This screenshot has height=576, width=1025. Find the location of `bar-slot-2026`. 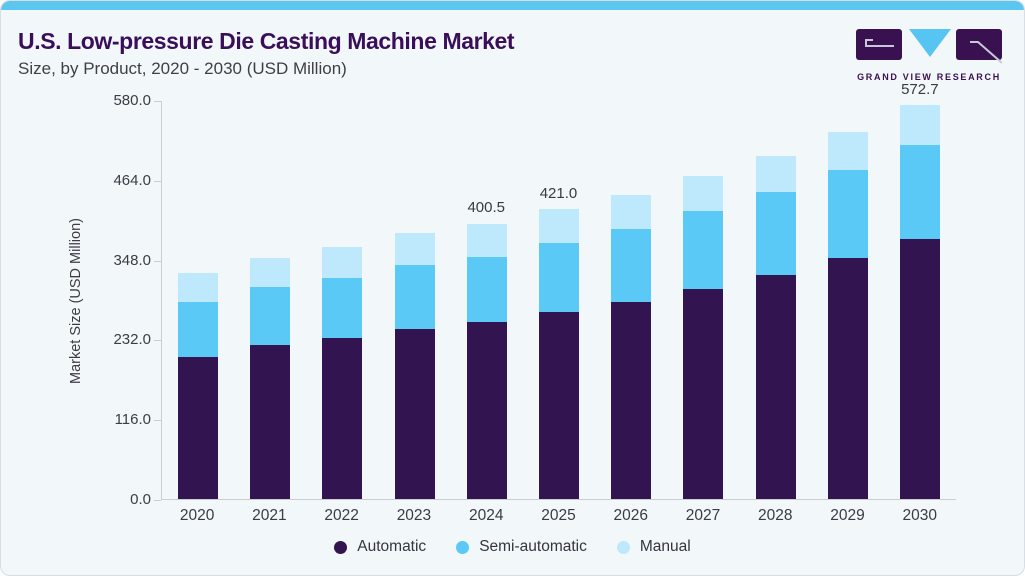

bar-slot-2026 is located at coordinates (631, 300).